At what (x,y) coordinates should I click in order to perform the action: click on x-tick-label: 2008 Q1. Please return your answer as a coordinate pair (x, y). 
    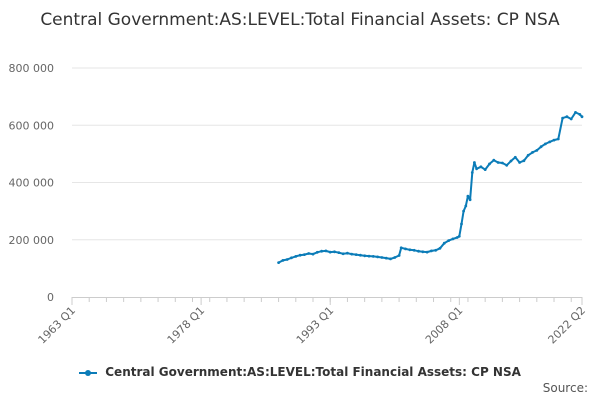
    Looking at the image, I should click on (444, 325).